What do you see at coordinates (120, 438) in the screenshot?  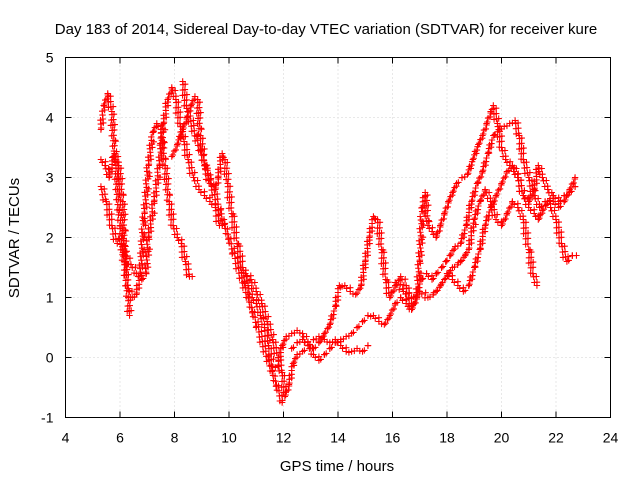 I see `x-tick-label: 6` at bounding box center [120, 438].